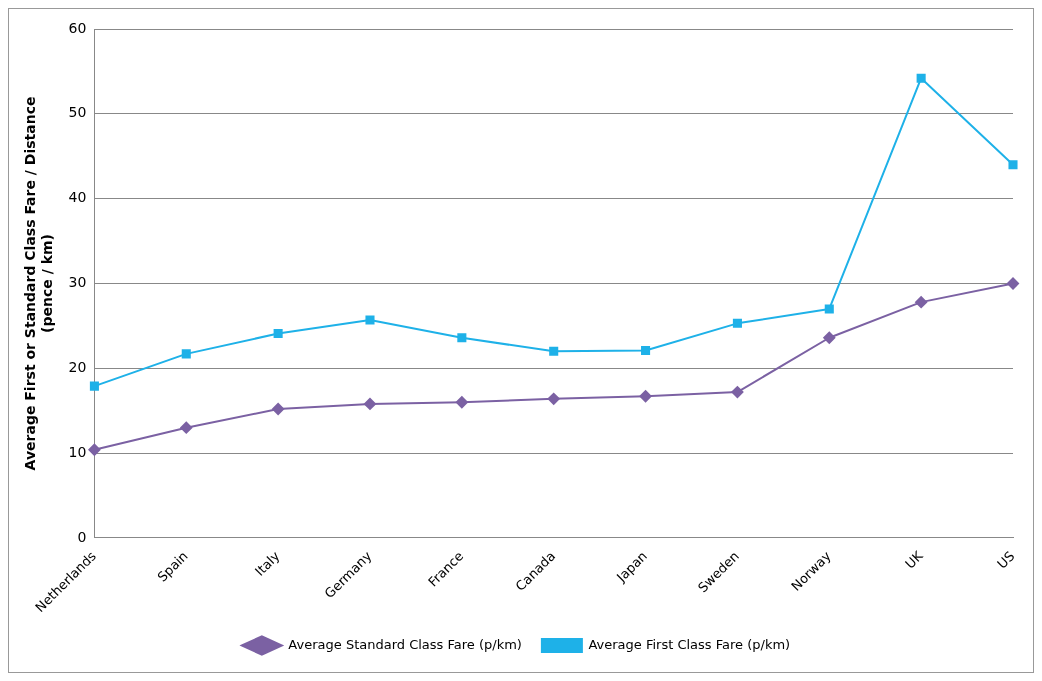 This screenshot has height=681, width=1042. I want to click on x-tick-label: UK, so click(914, 560).